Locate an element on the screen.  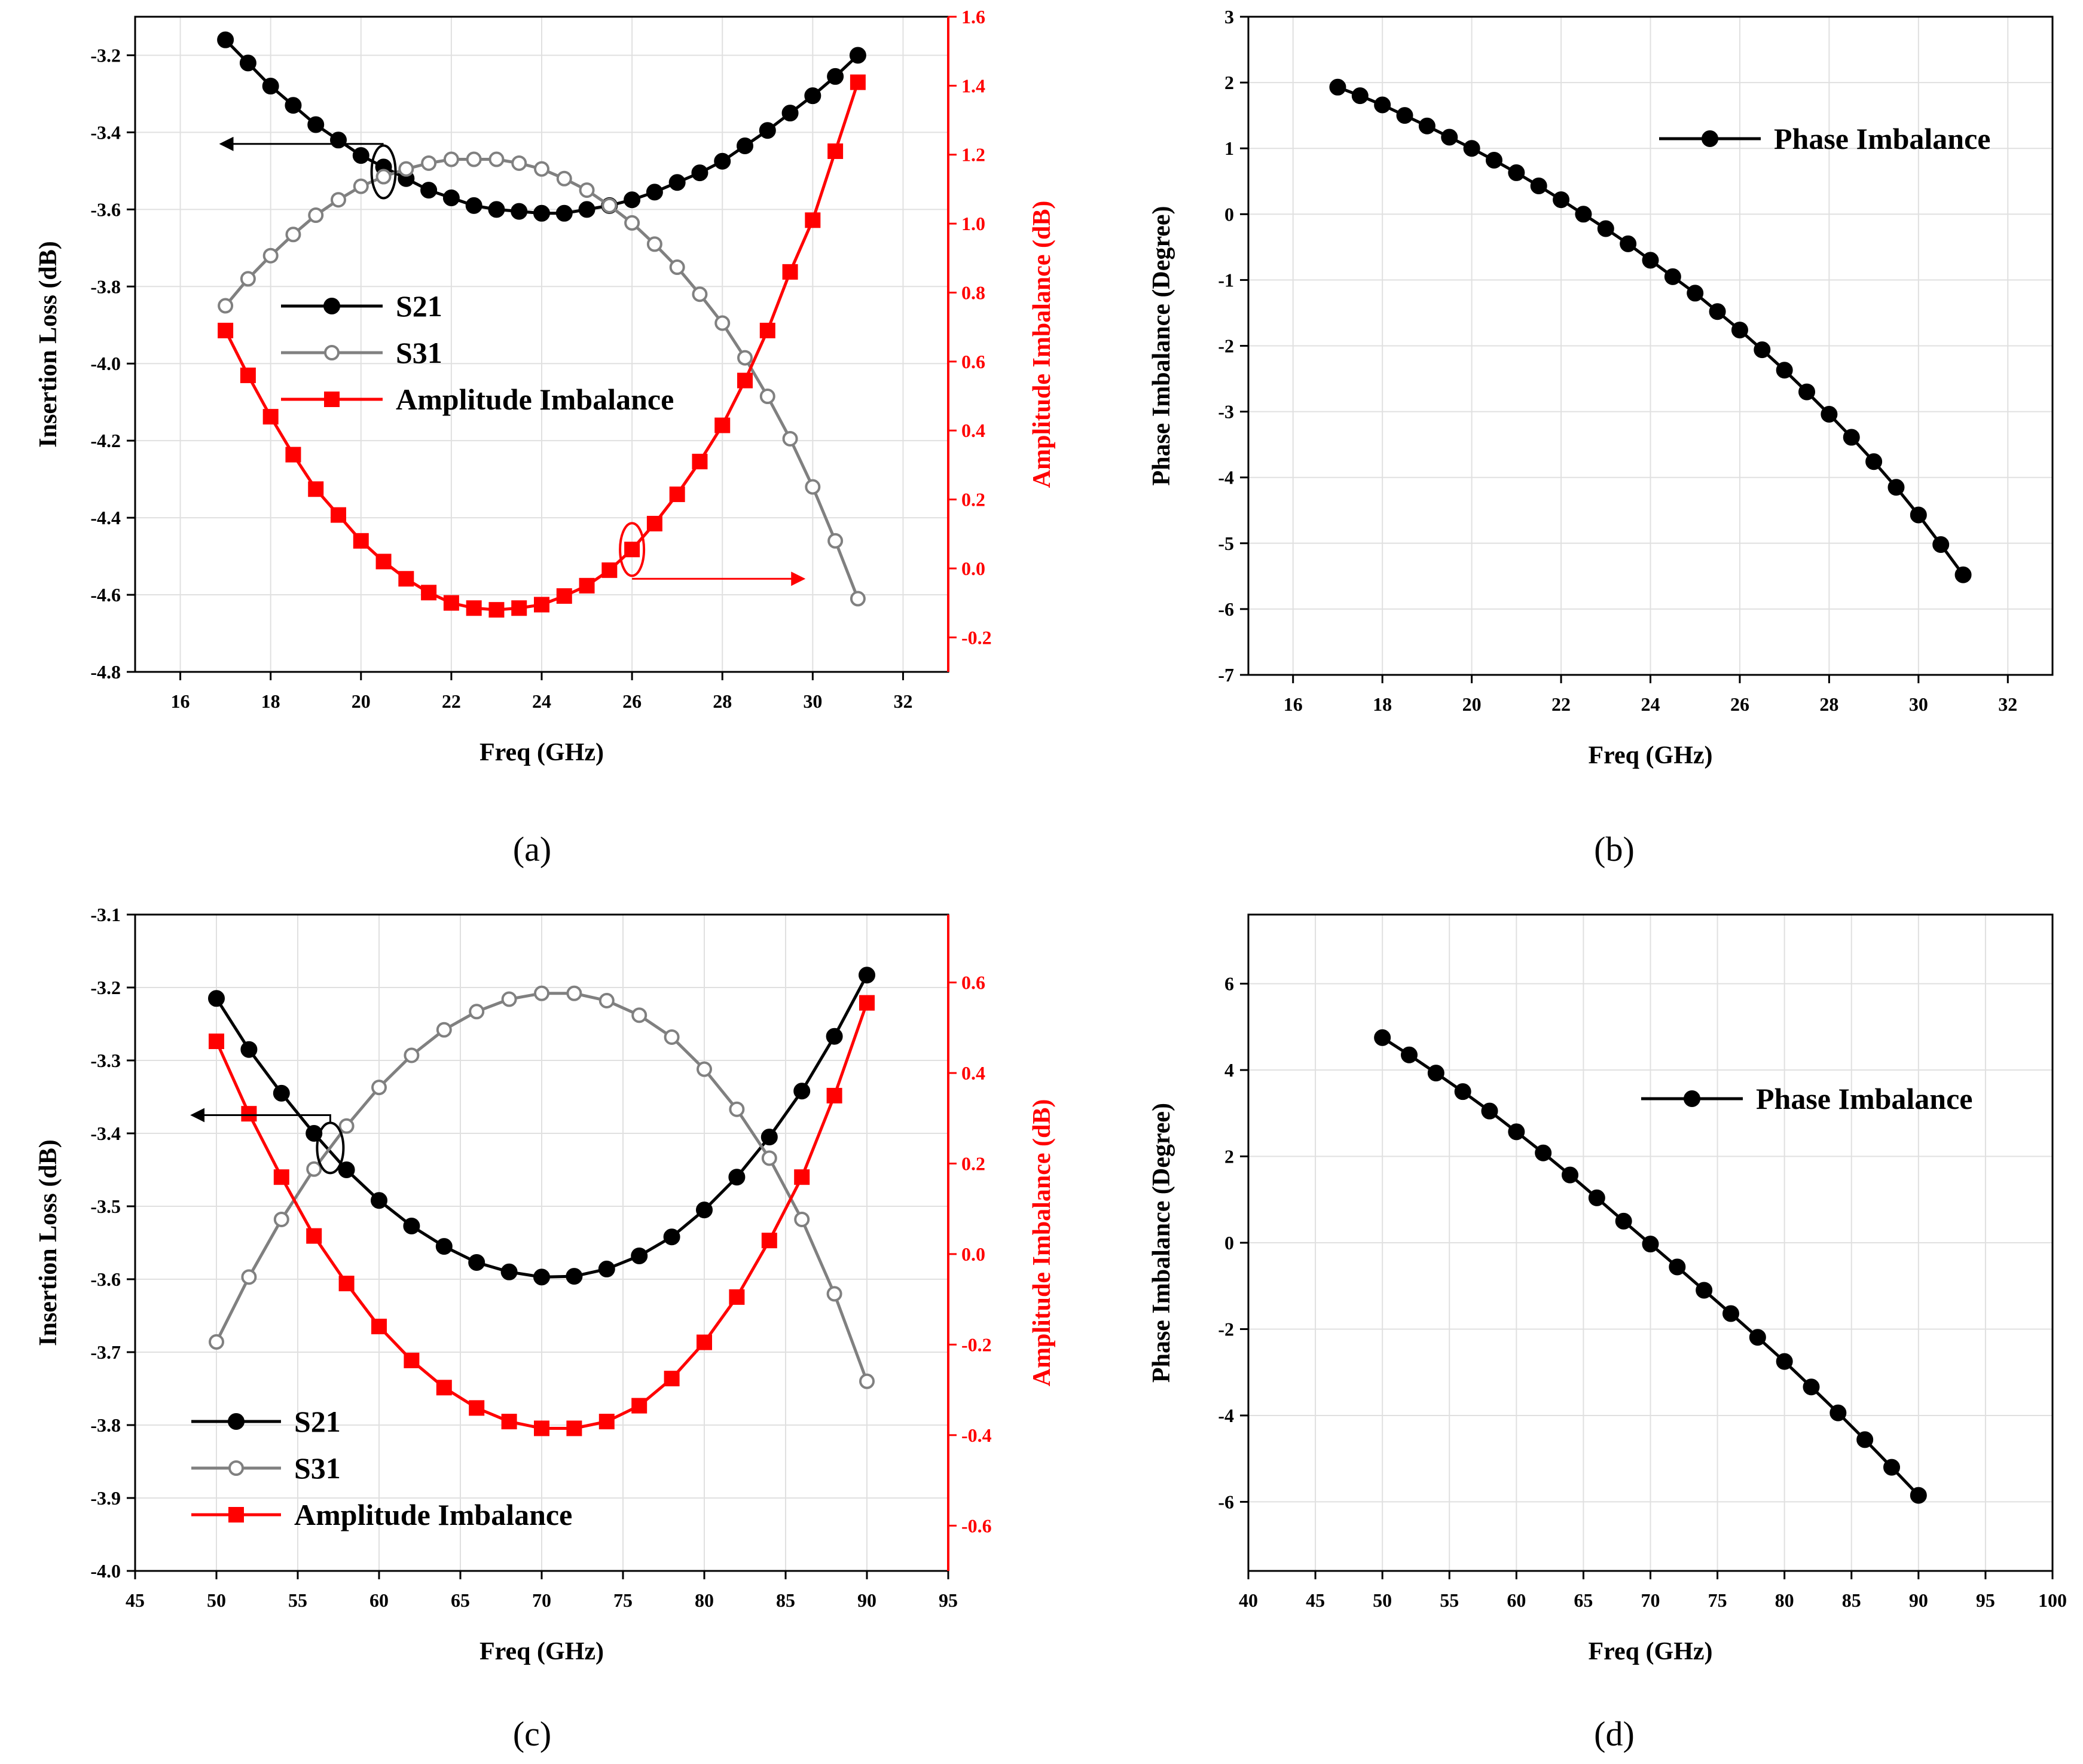
y2-tick-label: 0.4 is located at coordinates (973, 1073).